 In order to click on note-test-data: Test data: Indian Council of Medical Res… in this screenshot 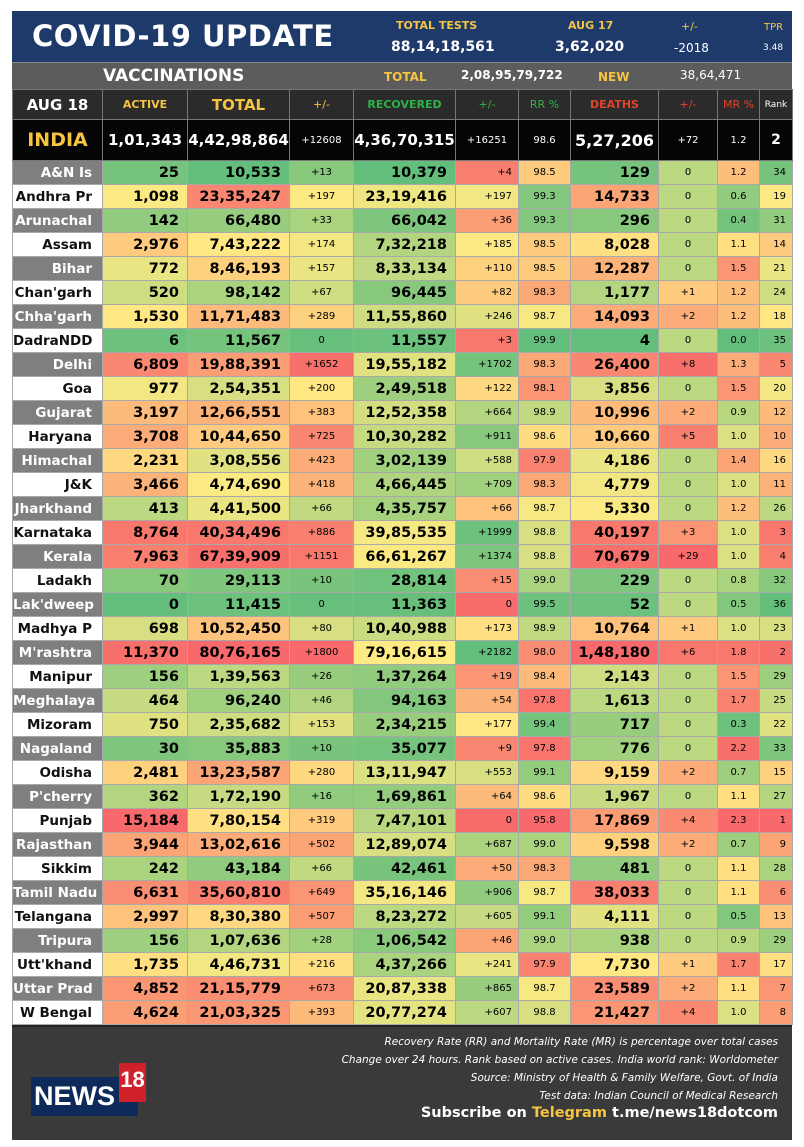, I will do `click(658, 1096)`.